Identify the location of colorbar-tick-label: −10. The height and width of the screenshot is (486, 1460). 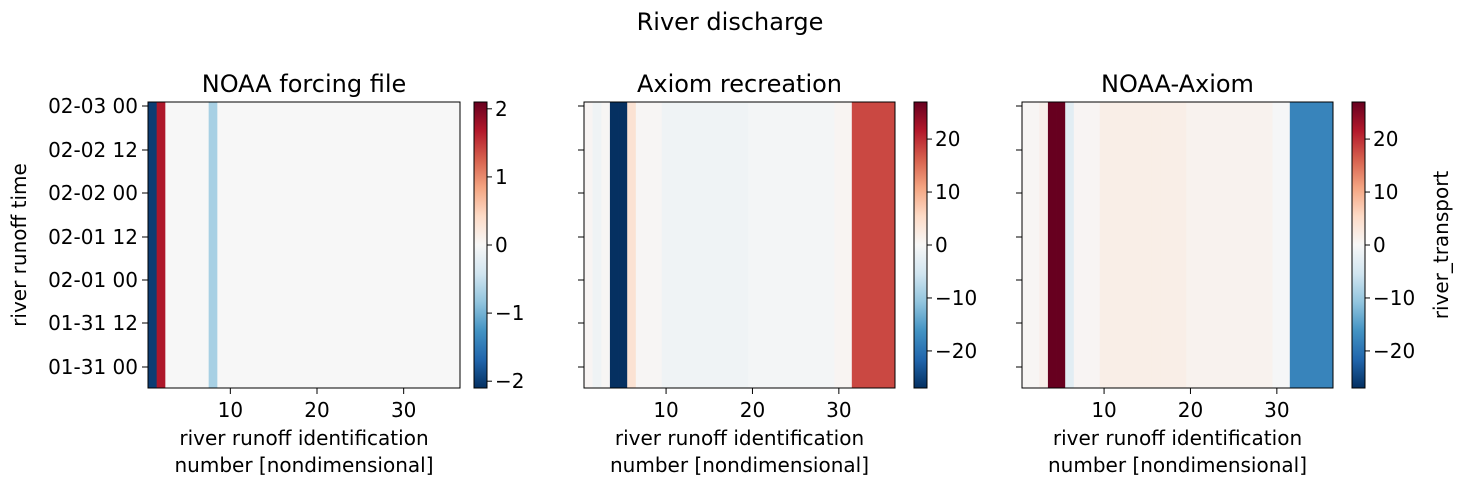
(956, 298).